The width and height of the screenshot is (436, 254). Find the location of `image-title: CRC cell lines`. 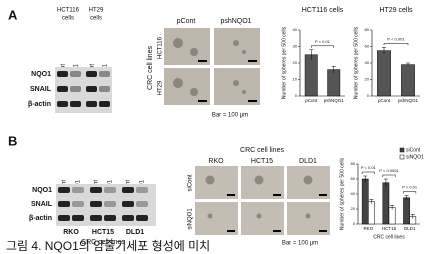

image-title: CRC cell lines is located at coordinates (262, 150).